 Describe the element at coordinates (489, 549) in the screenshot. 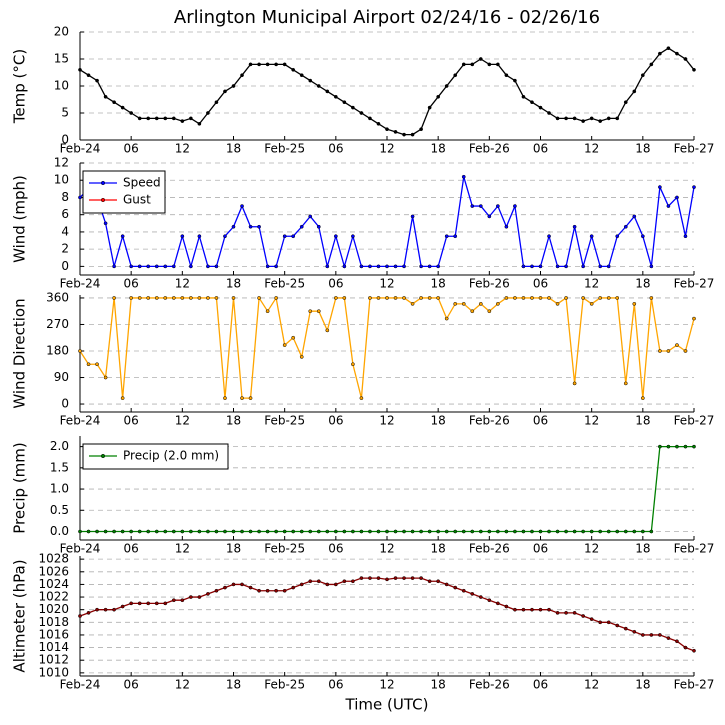

I see `x-tick-label: Feb-26` at that location.